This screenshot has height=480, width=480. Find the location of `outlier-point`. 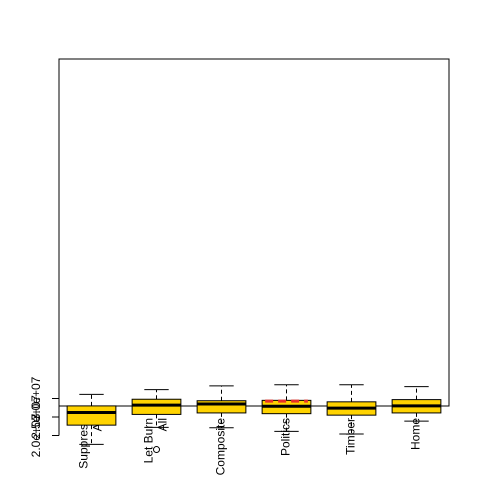

outlier-point is located at coordinates (156, 450).